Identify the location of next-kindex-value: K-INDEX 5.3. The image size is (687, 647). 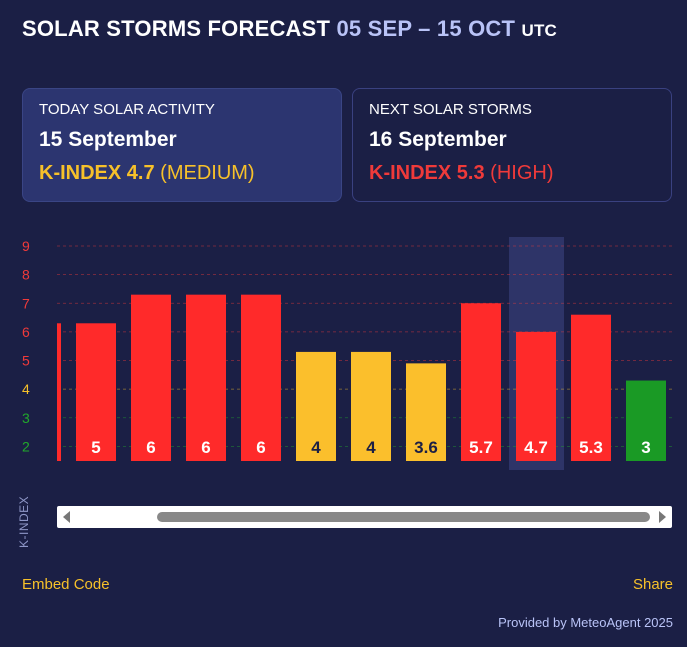
(427, 173).